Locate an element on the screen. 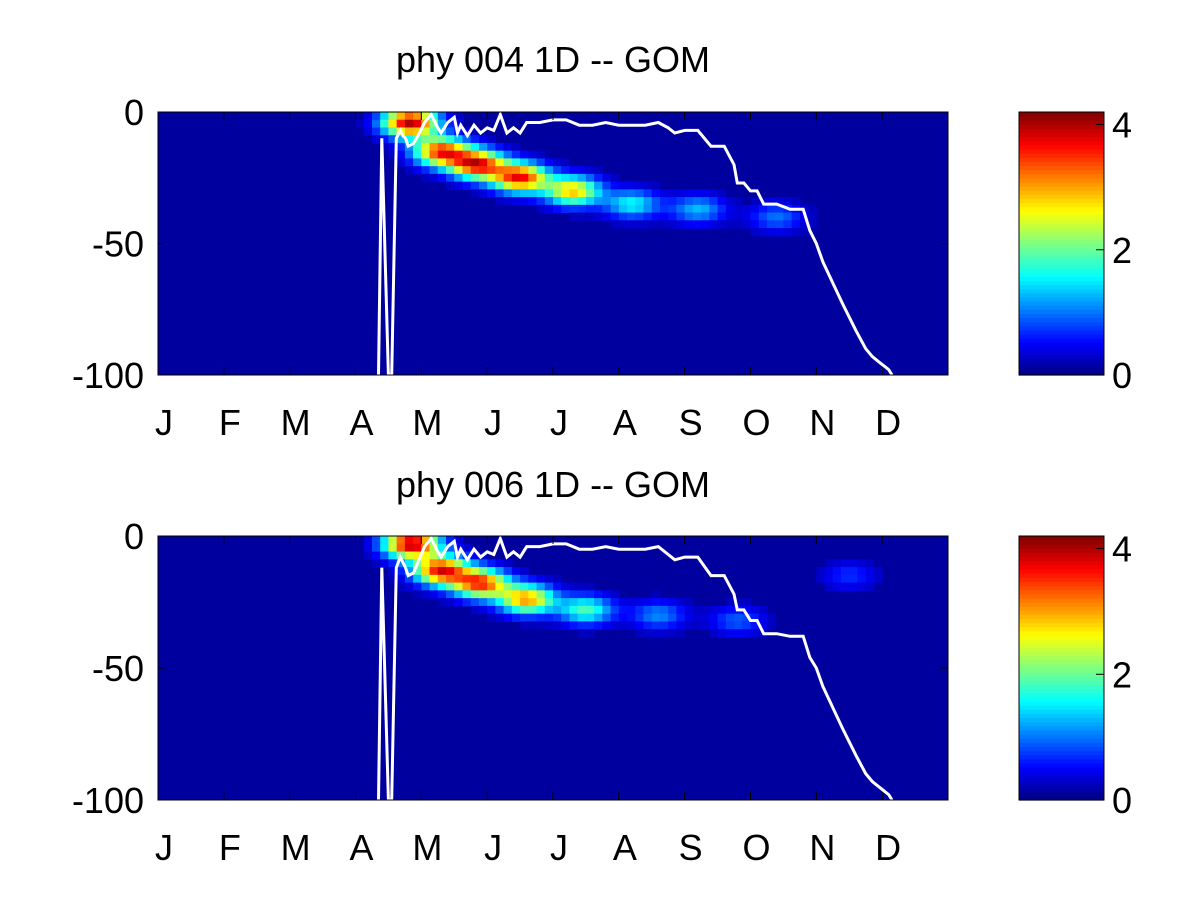  x-tick-label: N is located at coordinates (822, 422).